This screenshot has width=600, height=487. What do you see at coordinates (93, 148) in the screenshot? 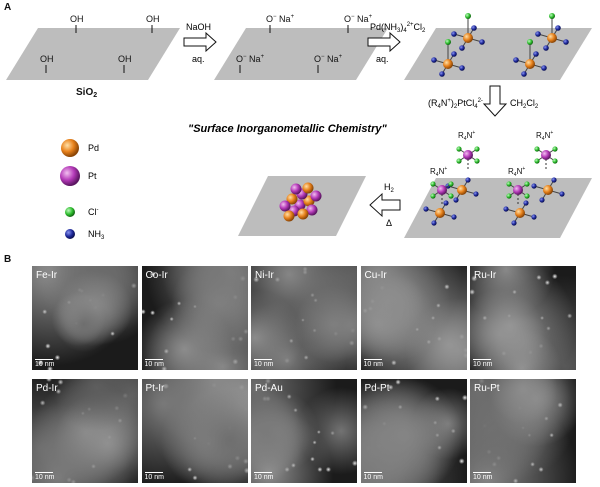
I see `legend-label: Pd` at bounding box center [93, 148].